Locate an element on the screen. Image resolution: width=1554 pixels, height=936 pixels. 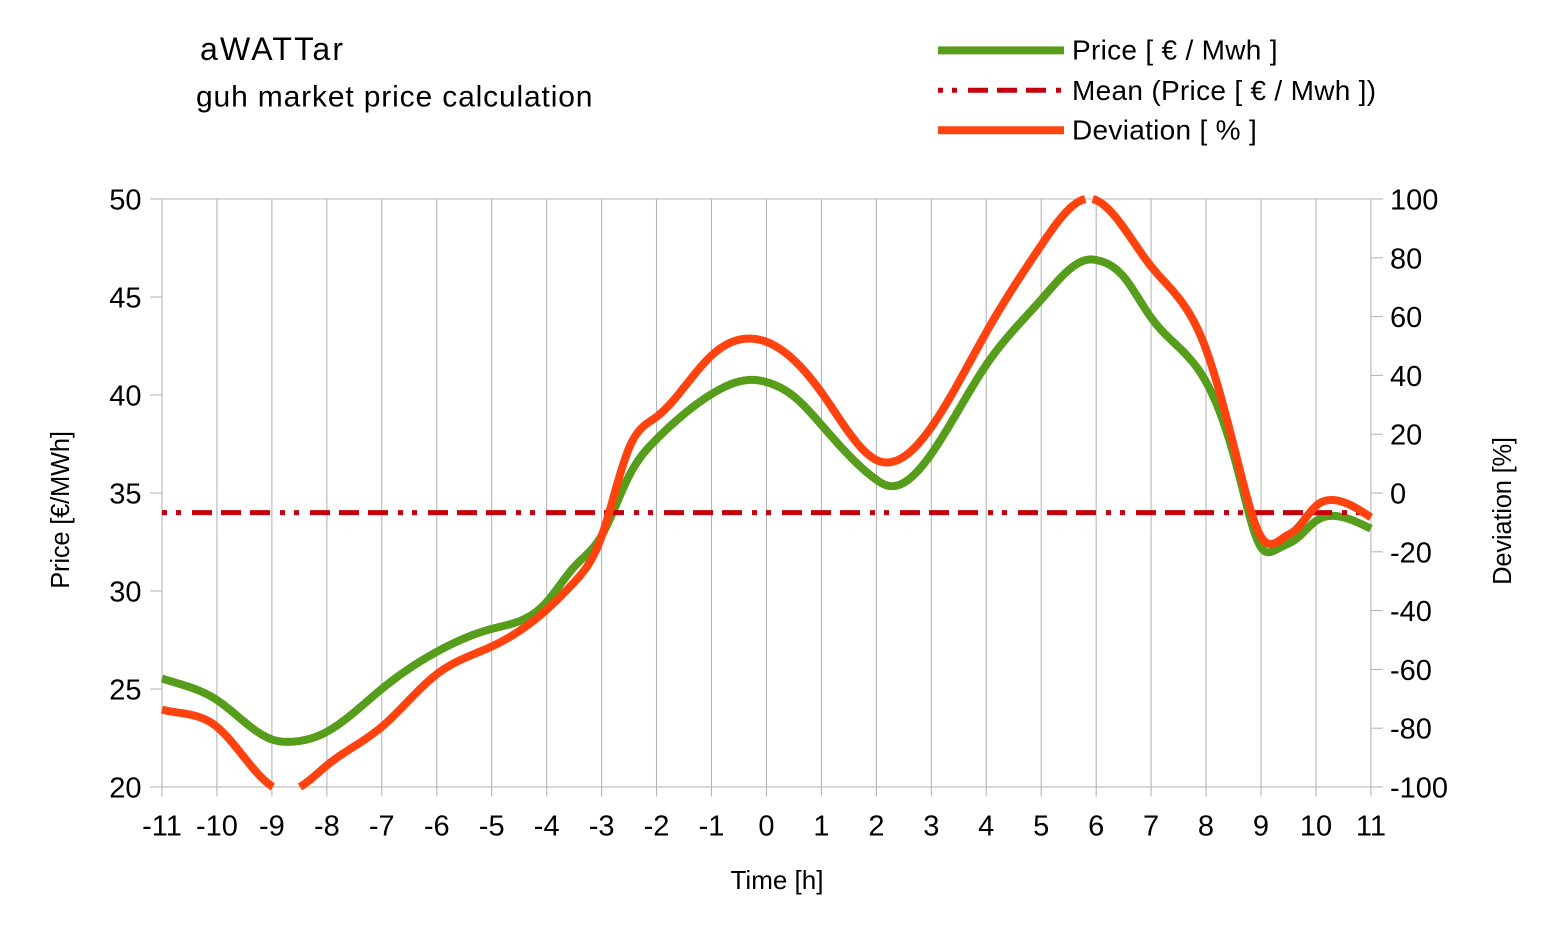
svg-text: 6 is located at coordinates (1096, 827).